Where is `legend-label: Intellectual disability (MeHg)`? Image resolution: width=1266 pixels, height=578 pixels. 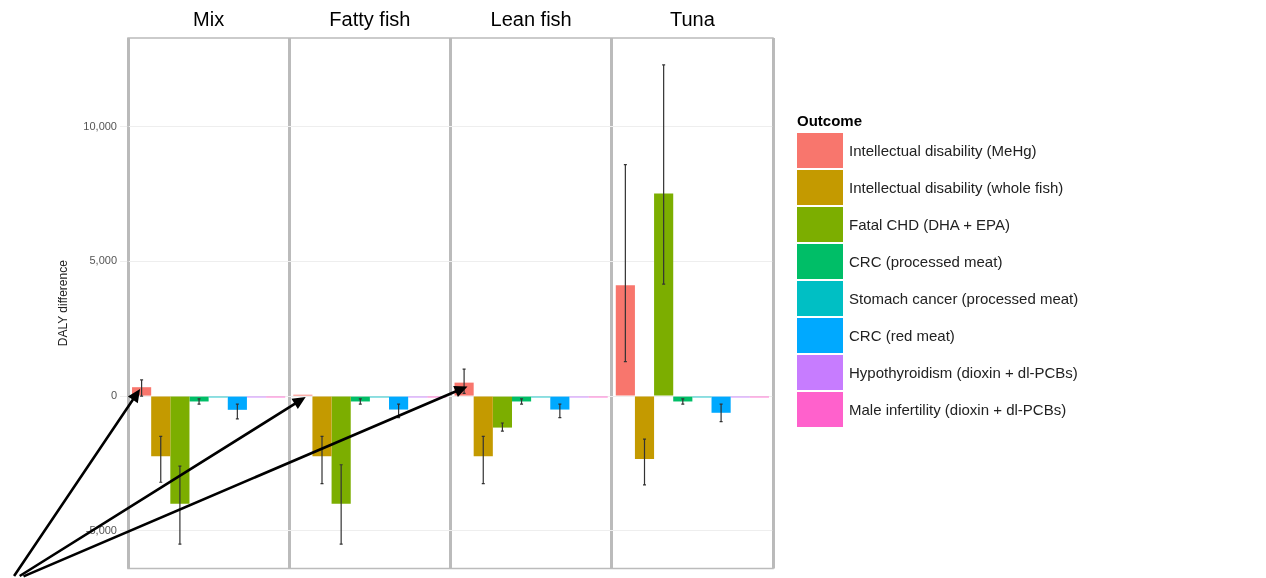 legend-label: Intellectual disability (MeHg) is located at coordinates (943, 150).